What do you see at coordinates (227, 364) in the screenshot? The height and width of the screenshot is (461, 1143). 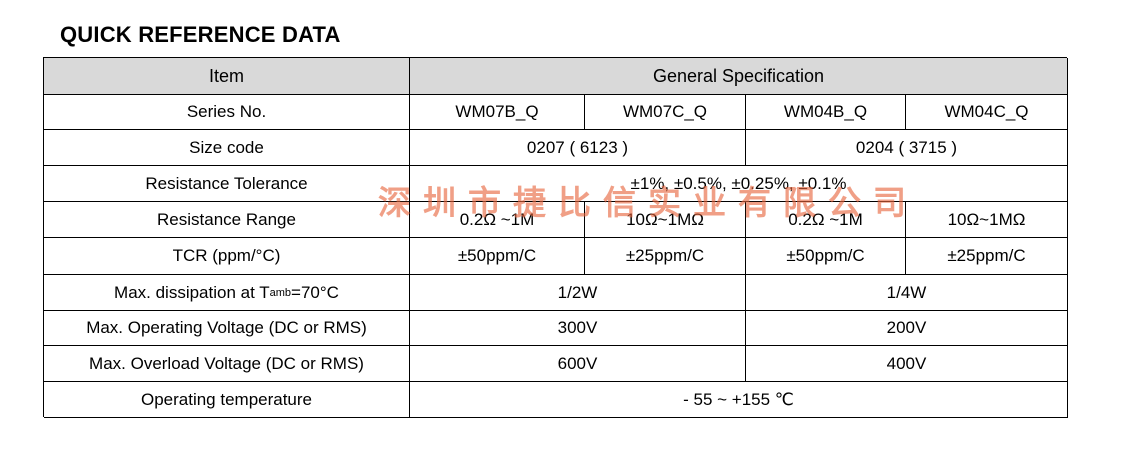 I see `overload-voltage-label: Max. Overload Voltage (DC or RMS)` at bounding box center [227, 364].